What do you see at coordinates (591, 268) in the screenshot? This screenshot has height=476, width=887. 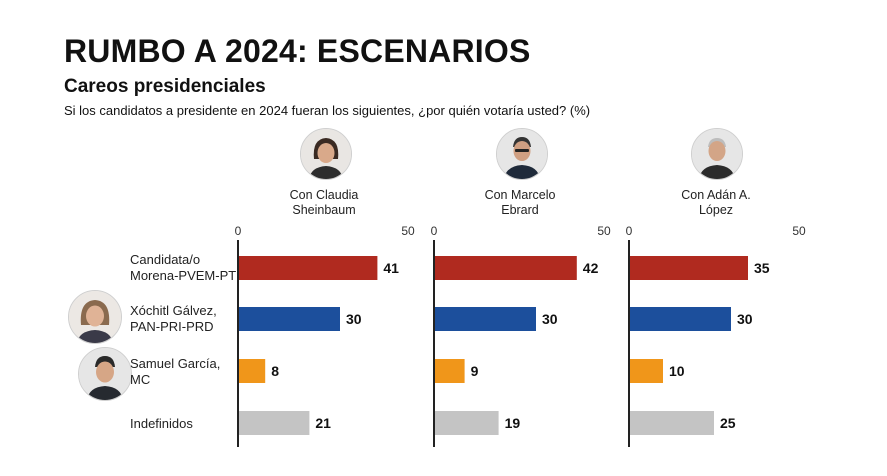 I see `data-label: 42` at bounding box center [591, 268].